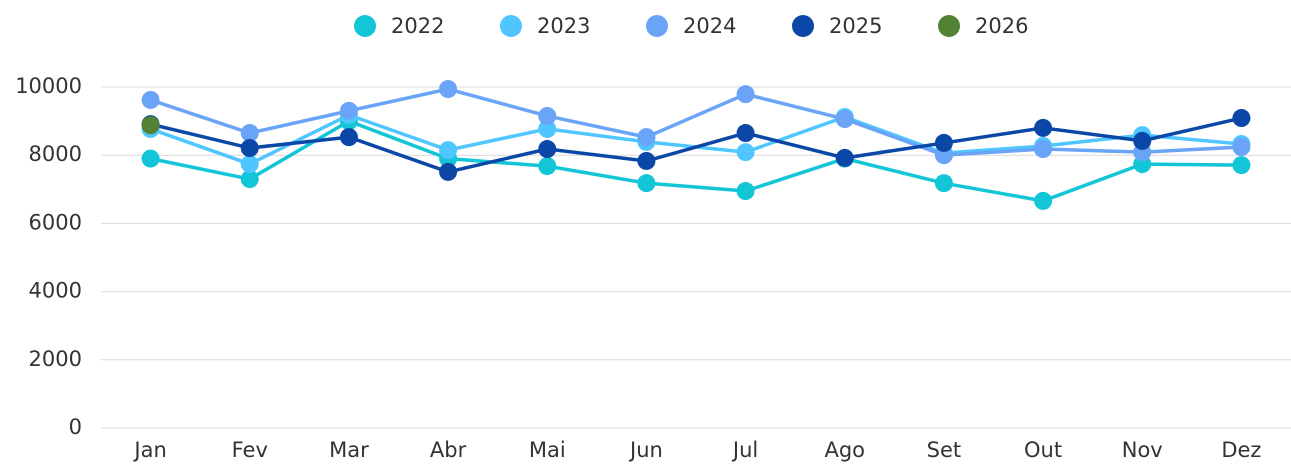 The image size is (1291, 467). I want to click on y-tick-label: 4000, so click(55, 291).